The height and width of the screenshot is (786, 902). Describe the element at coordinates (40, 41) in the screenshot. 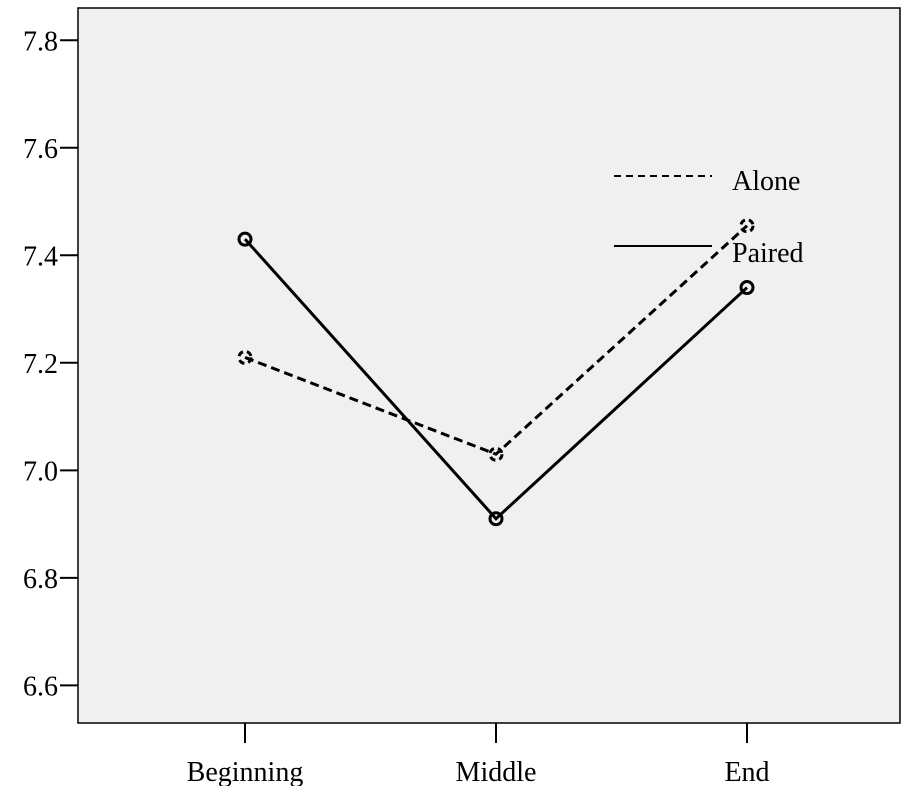

I see `y-tick-label: 7.8` at that location.